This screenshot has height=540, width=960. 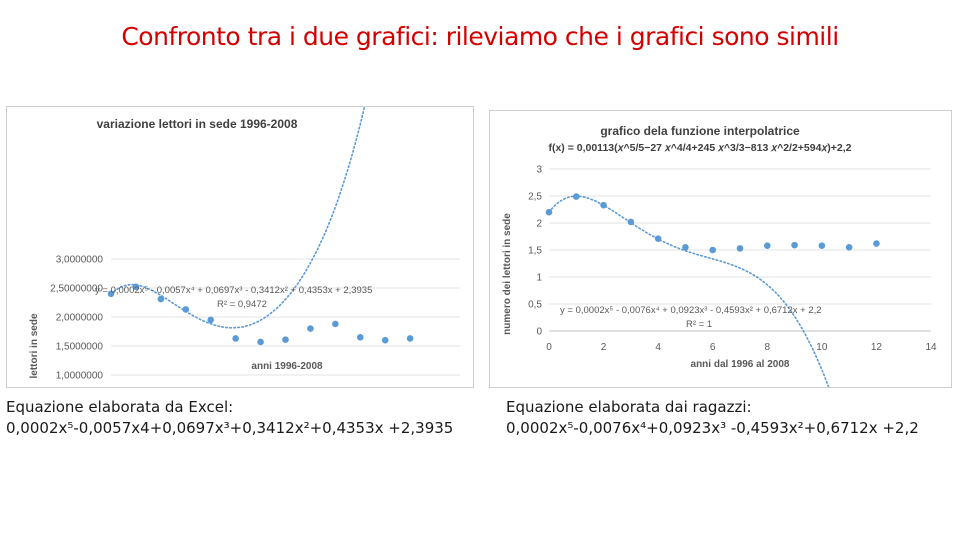 I want to click on trendline, so click(x=238, y=218).